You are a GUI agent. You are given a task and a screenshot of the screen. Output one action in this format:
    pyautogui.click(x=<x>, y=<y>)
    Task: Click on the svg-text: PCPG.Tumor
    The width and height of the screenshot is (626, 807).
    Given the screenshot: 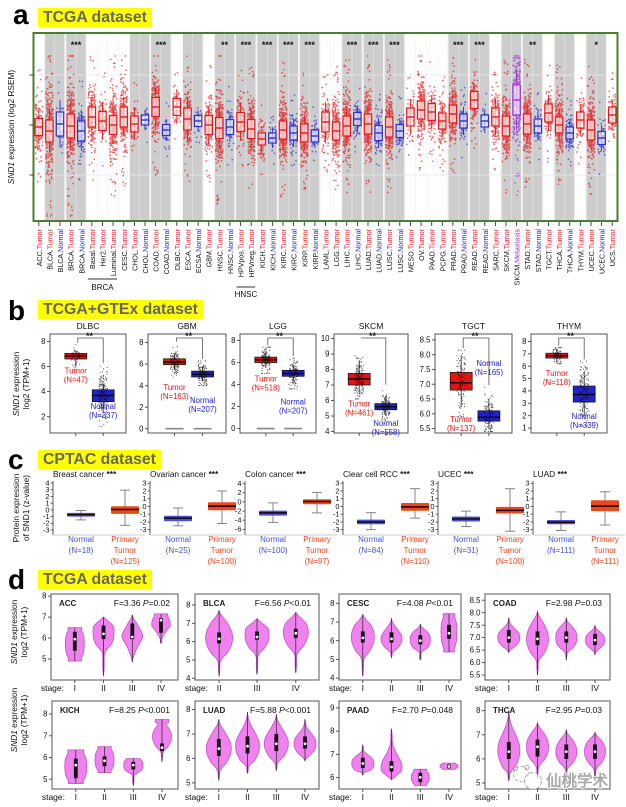 What is the action you would take?
    pyautogui.click(x=443, y=249)
    